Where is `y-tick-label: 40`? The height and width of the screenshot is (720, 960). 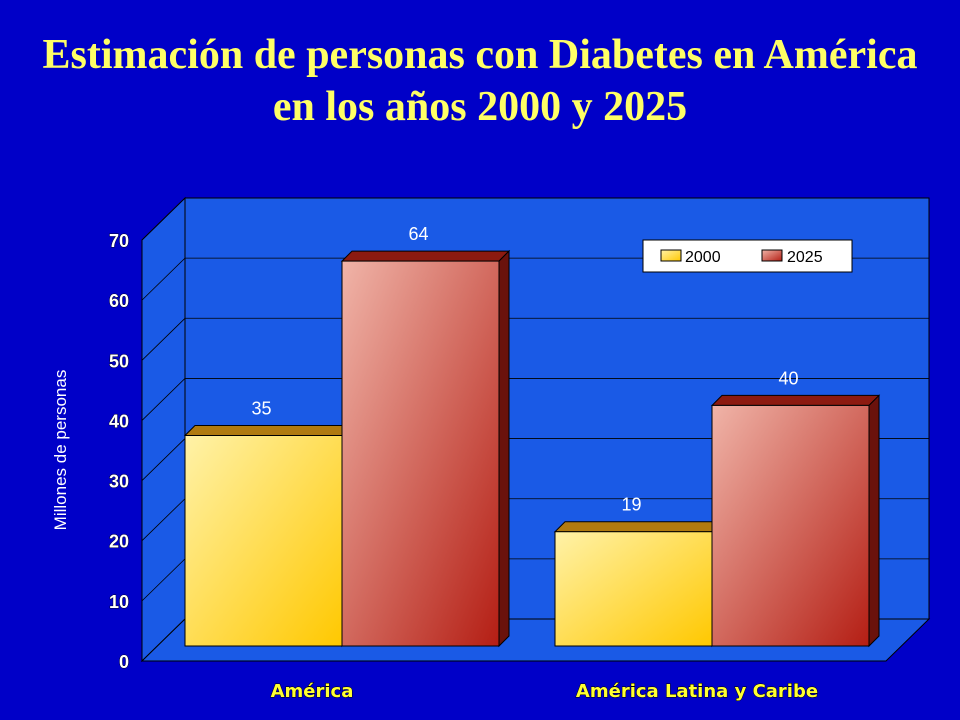 y-tick-label: 40 is located at coordinates (119, 421).